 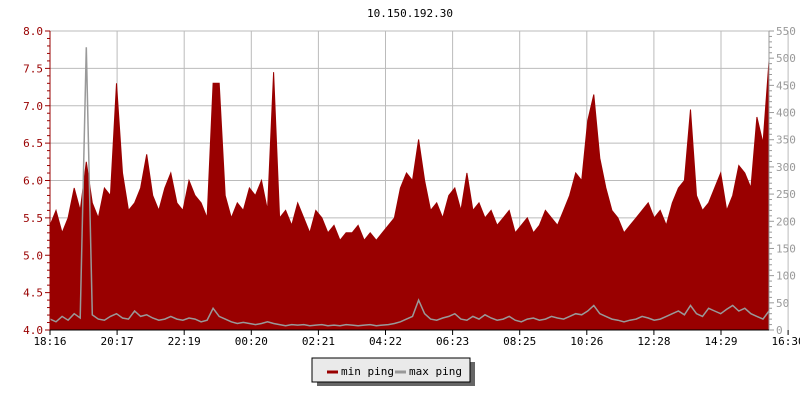 What do you see at coordinates (452, 341) in the screenshot?
I see `x-tick-label: 06:23` at bounding box center [452, 341].